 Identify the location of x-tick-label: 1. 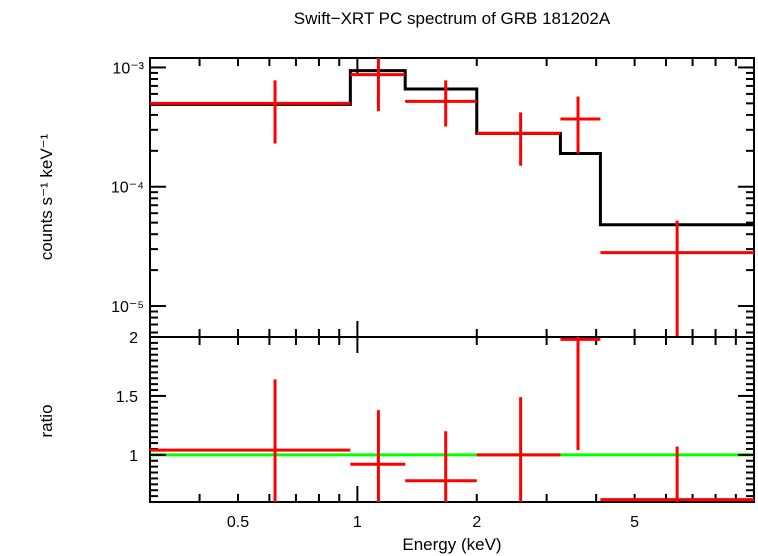
(357, 522).